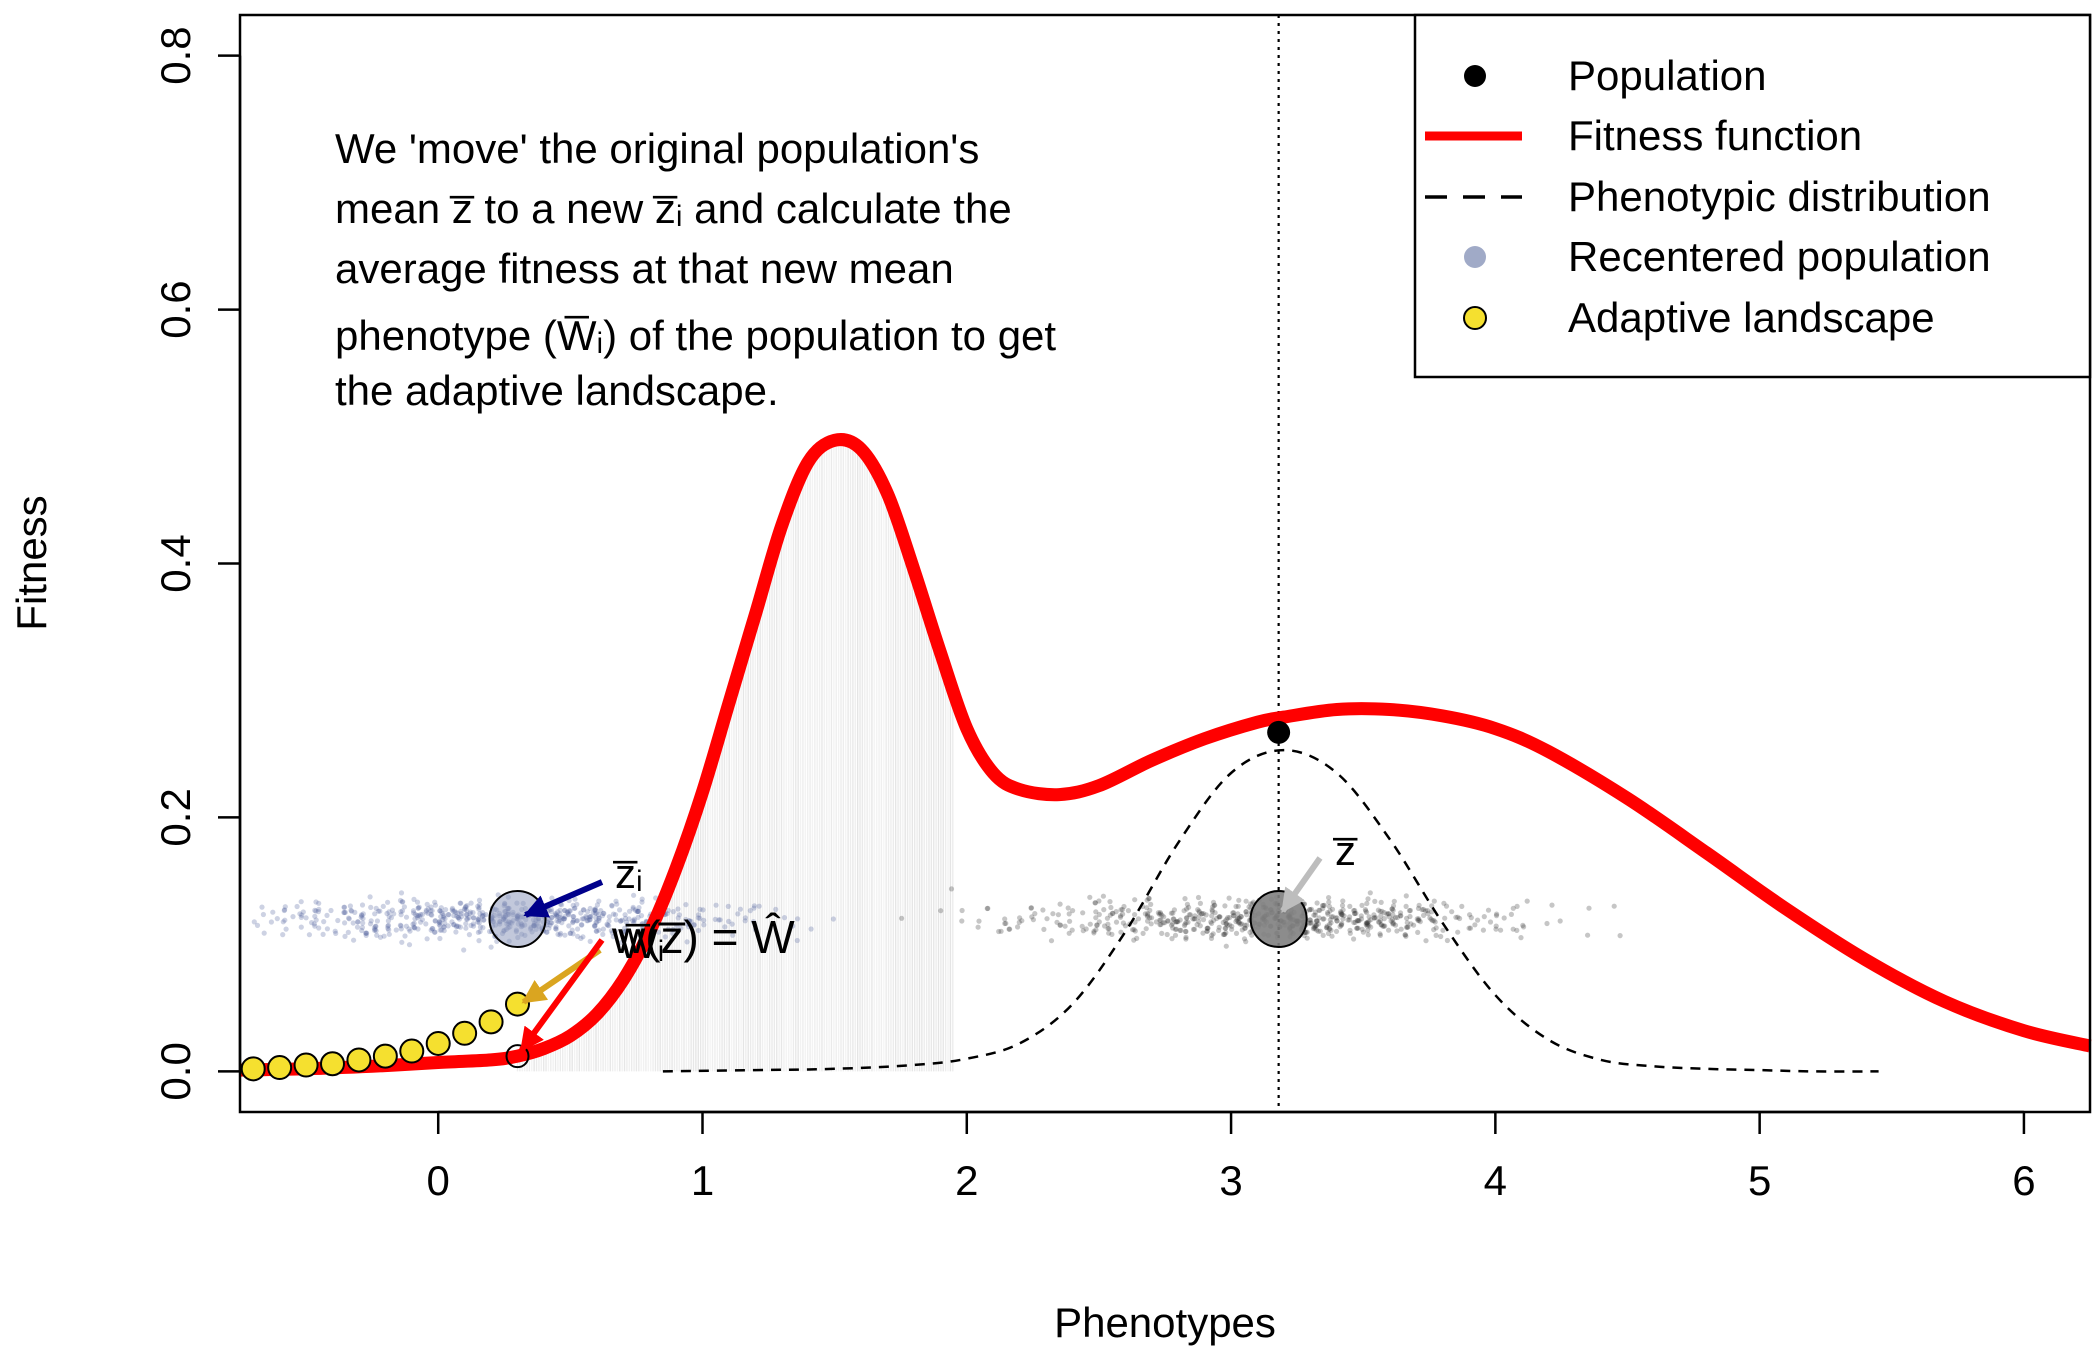 Image resolution: width=2100 pixels, height=1350 pixels. Describe the element at coordinates (2023, 1180) in the screenshot. I see `x-tick-label: 6` at that location.